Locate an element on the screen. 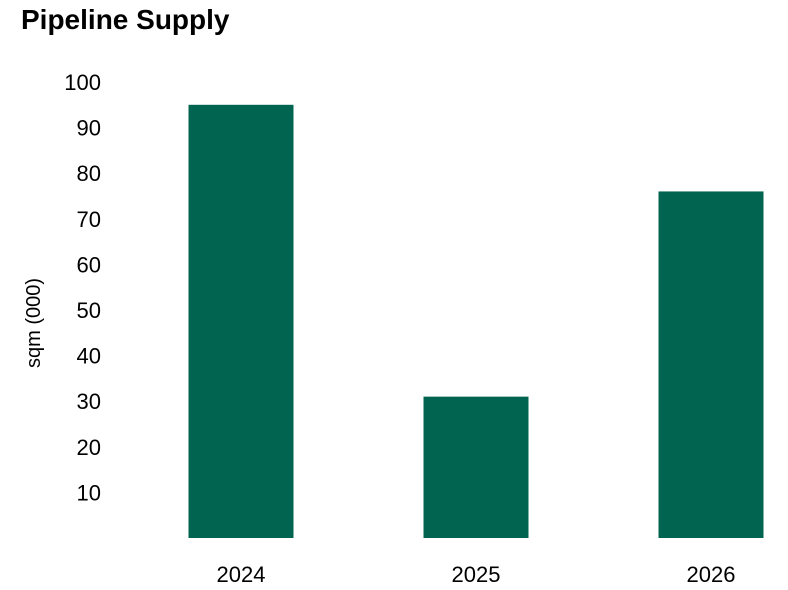 The height and width of the screenshot is (590, 788). x-tick-label: 2025 is located at coordinates (476, 574).